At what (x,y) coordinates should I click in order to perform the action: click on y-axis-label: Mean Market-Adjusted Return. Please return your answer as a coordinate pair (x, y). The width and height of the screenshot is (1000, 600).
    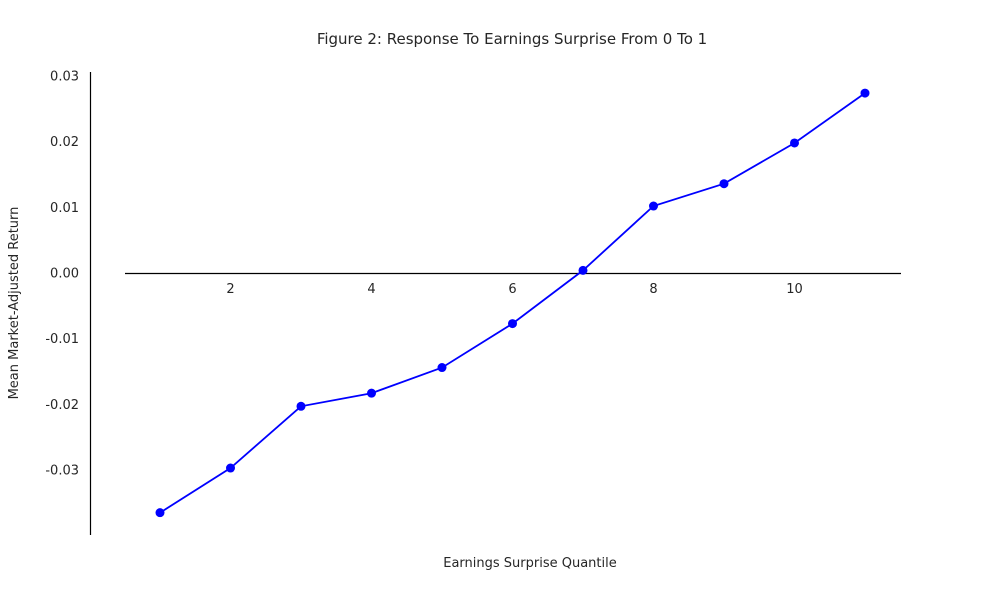
    Looking at the image, I should click on (14, 303).